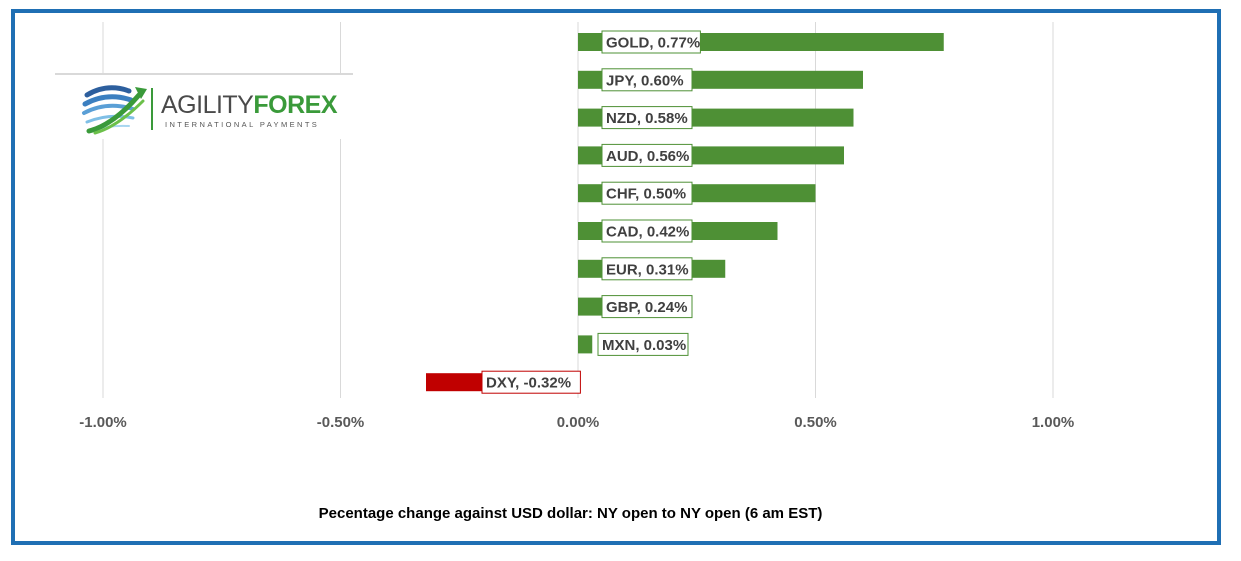  Describe the element at coordinates (114, 110) in the screenshot. I see `globe-logo-icon` at that location.